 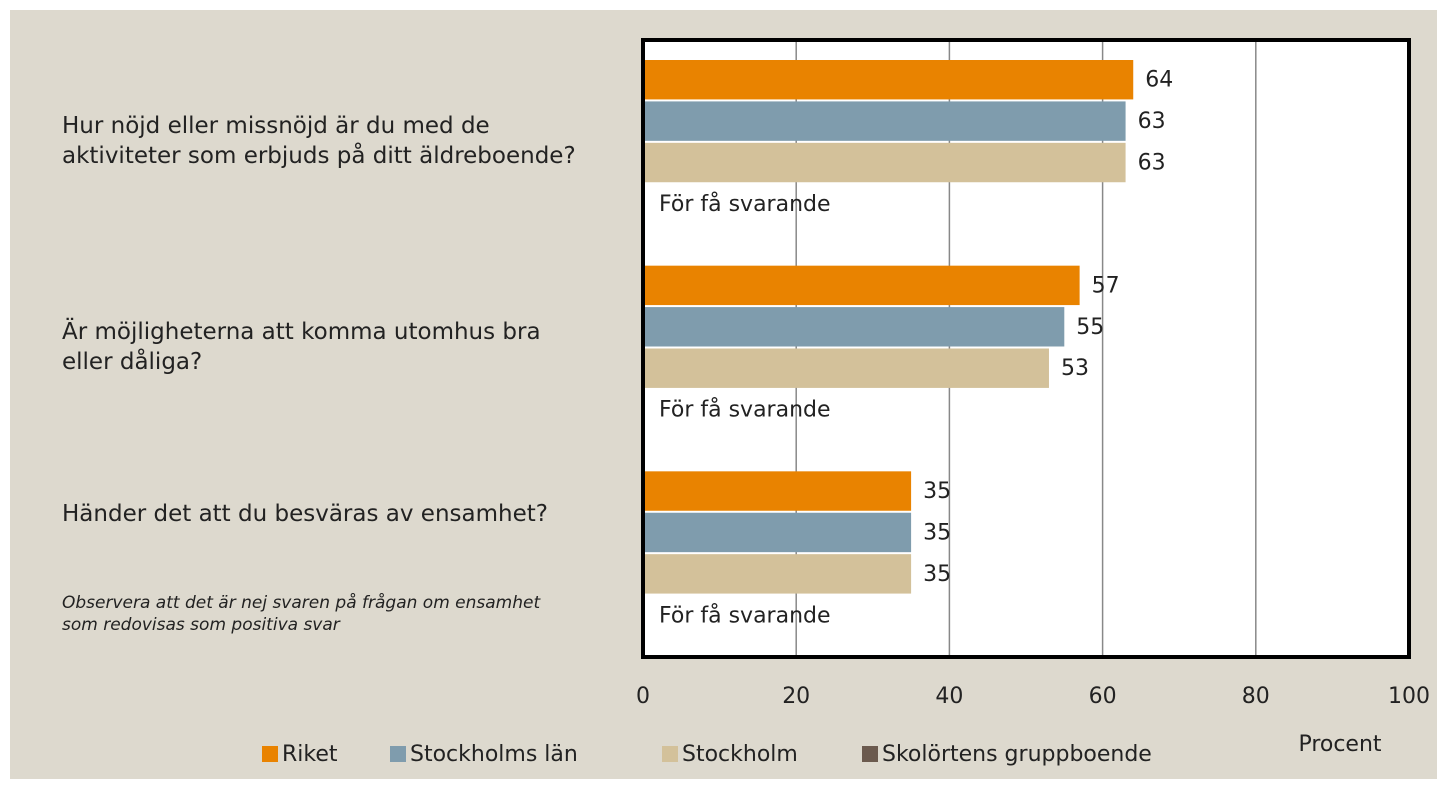 I want to click on value-label: 55, so click(x=1090, y=327).